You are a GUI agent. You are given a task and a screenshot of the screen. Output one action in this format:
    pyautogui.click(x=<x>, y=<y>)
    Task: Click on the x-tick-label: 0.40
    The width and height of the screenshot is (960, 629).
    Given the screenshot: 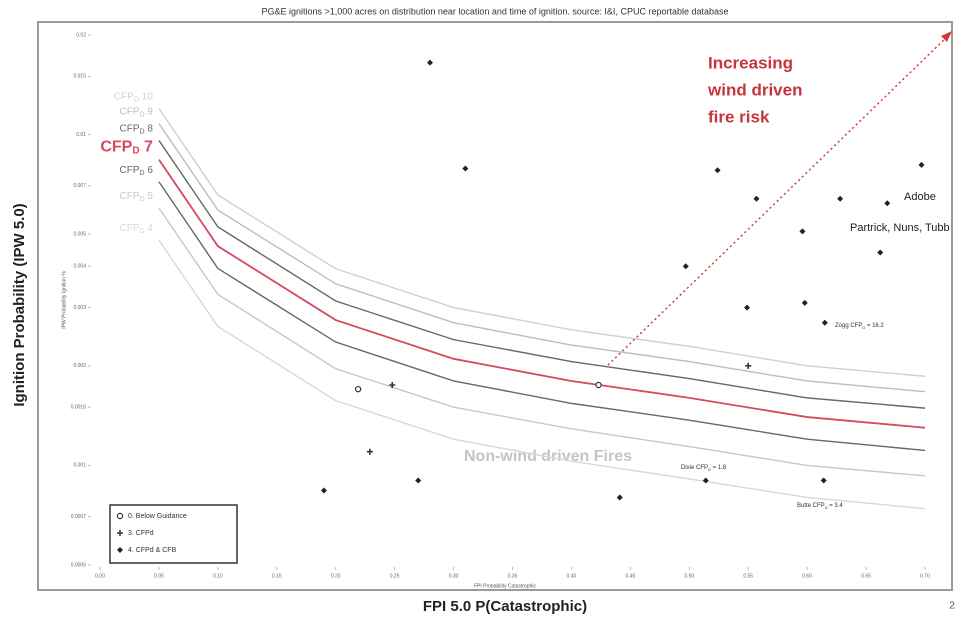 What is the action you would take?
    pyautogui.click(x=572, y=576)
    